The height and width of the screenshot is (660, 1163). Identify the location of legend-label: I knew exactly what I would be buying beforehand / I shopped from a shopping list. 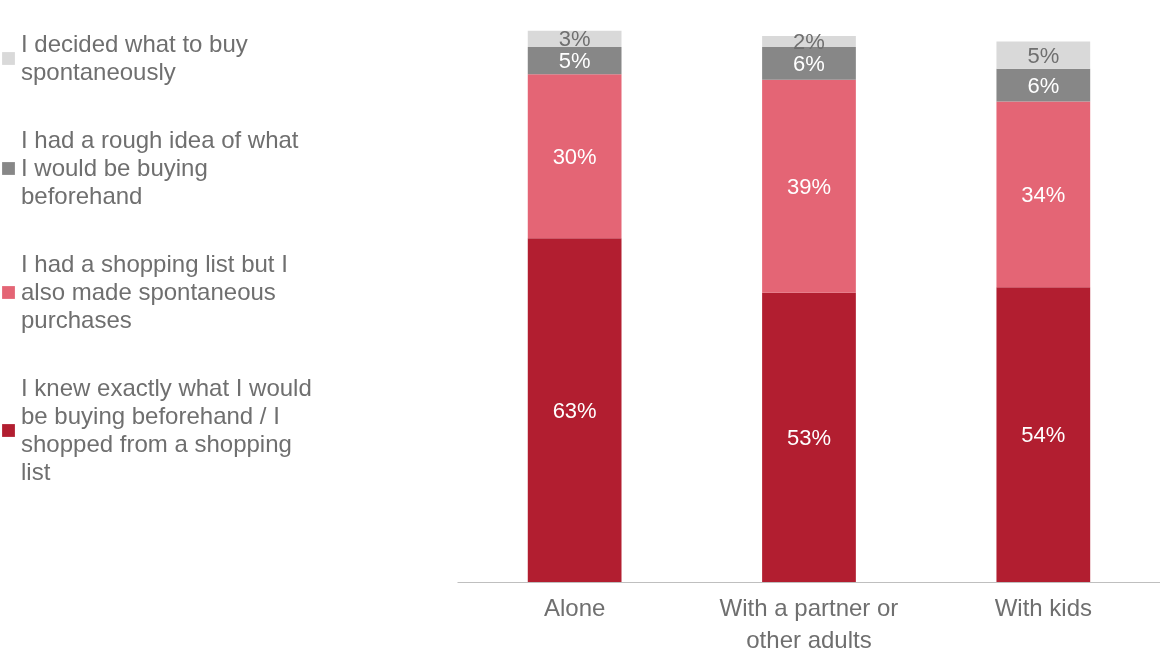
(166, 430).